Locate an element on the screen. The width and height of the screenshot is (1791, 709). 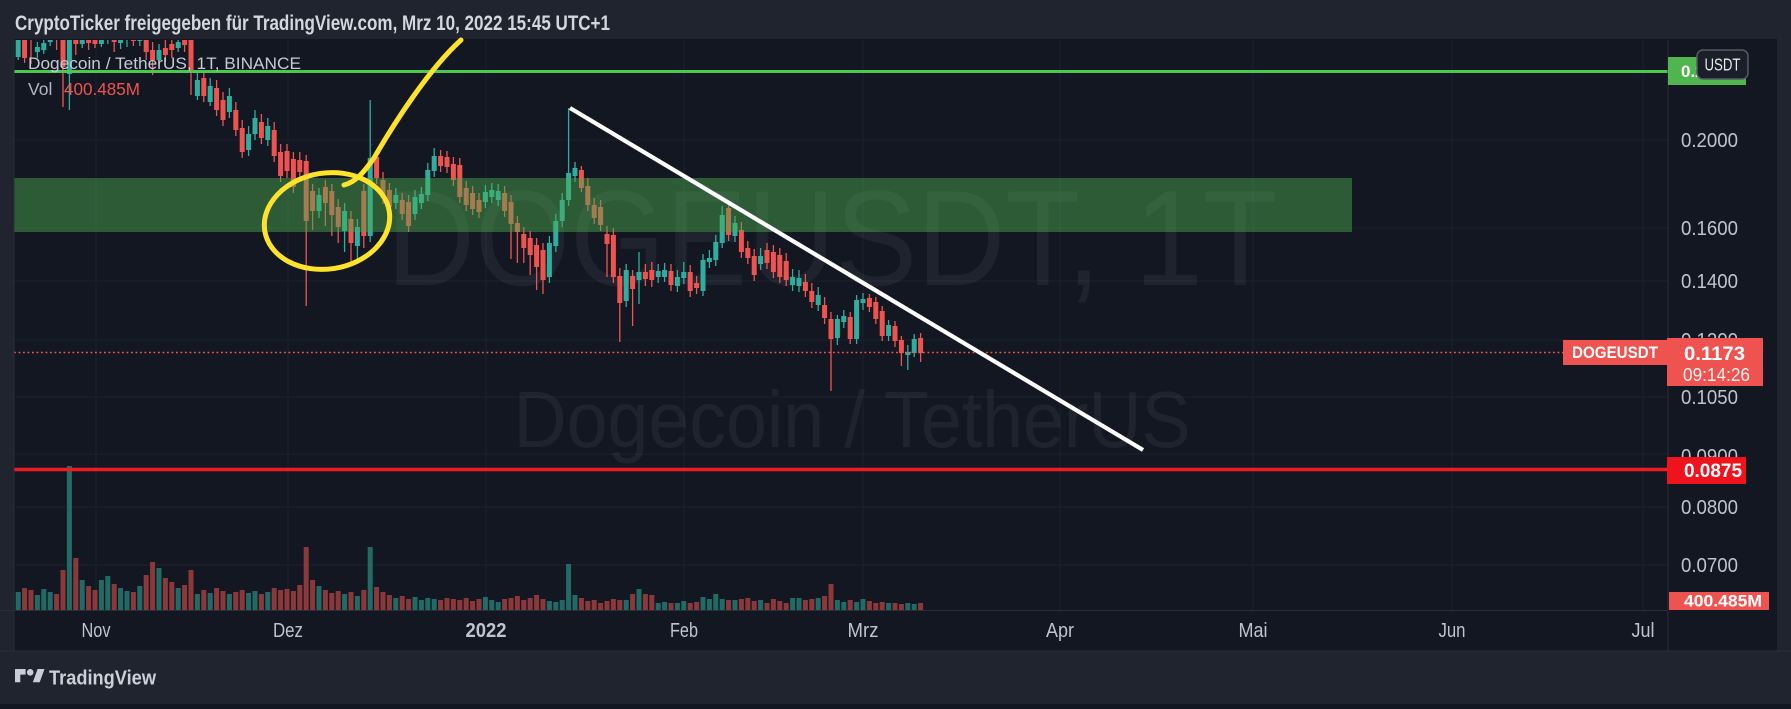
svg-text: 0.1050 is located at coordinates (1709, 398).